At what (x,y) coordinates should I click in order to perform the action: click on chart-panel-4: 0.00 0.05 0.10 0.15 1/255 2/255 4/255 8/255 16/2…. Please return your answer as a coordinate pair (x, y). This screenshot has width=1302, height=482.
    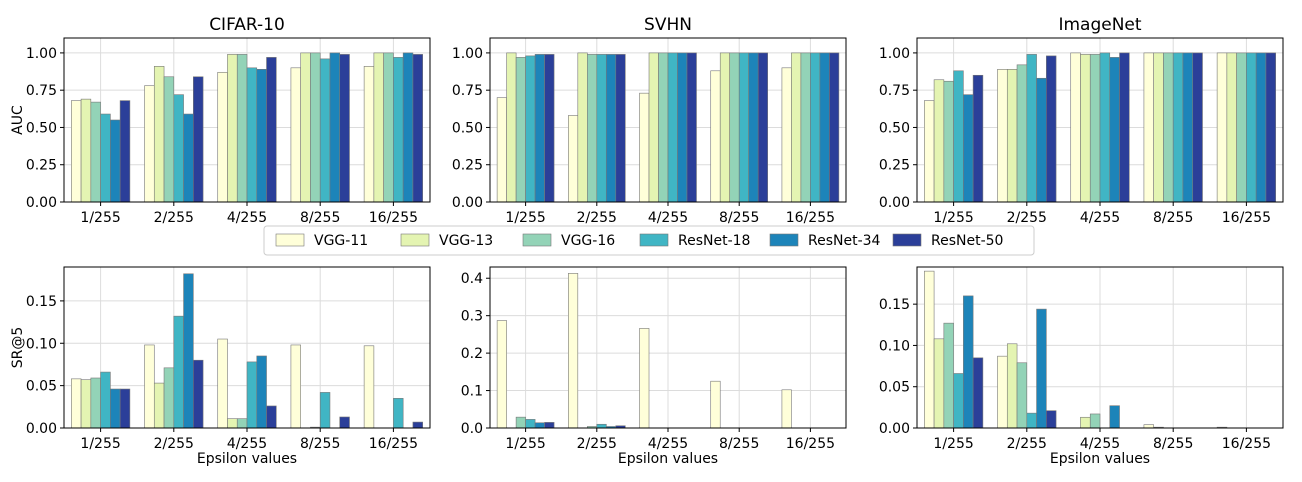
    Looking at the image, I should click on (220, 366).